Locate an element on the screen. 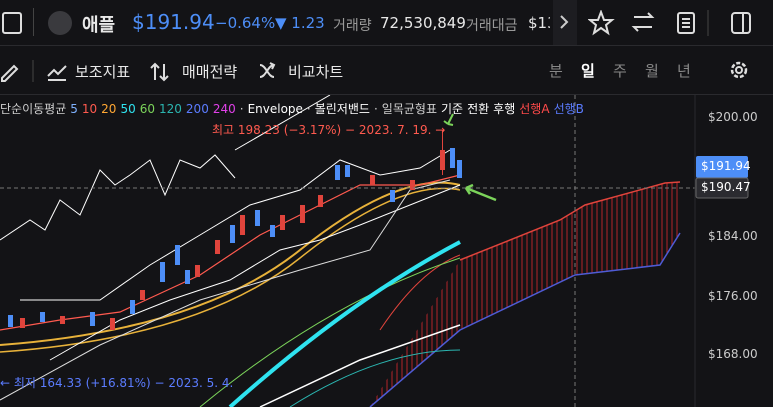 This screenshot has width=773, height=407. settings-icon is located at coordinates (739, 70).